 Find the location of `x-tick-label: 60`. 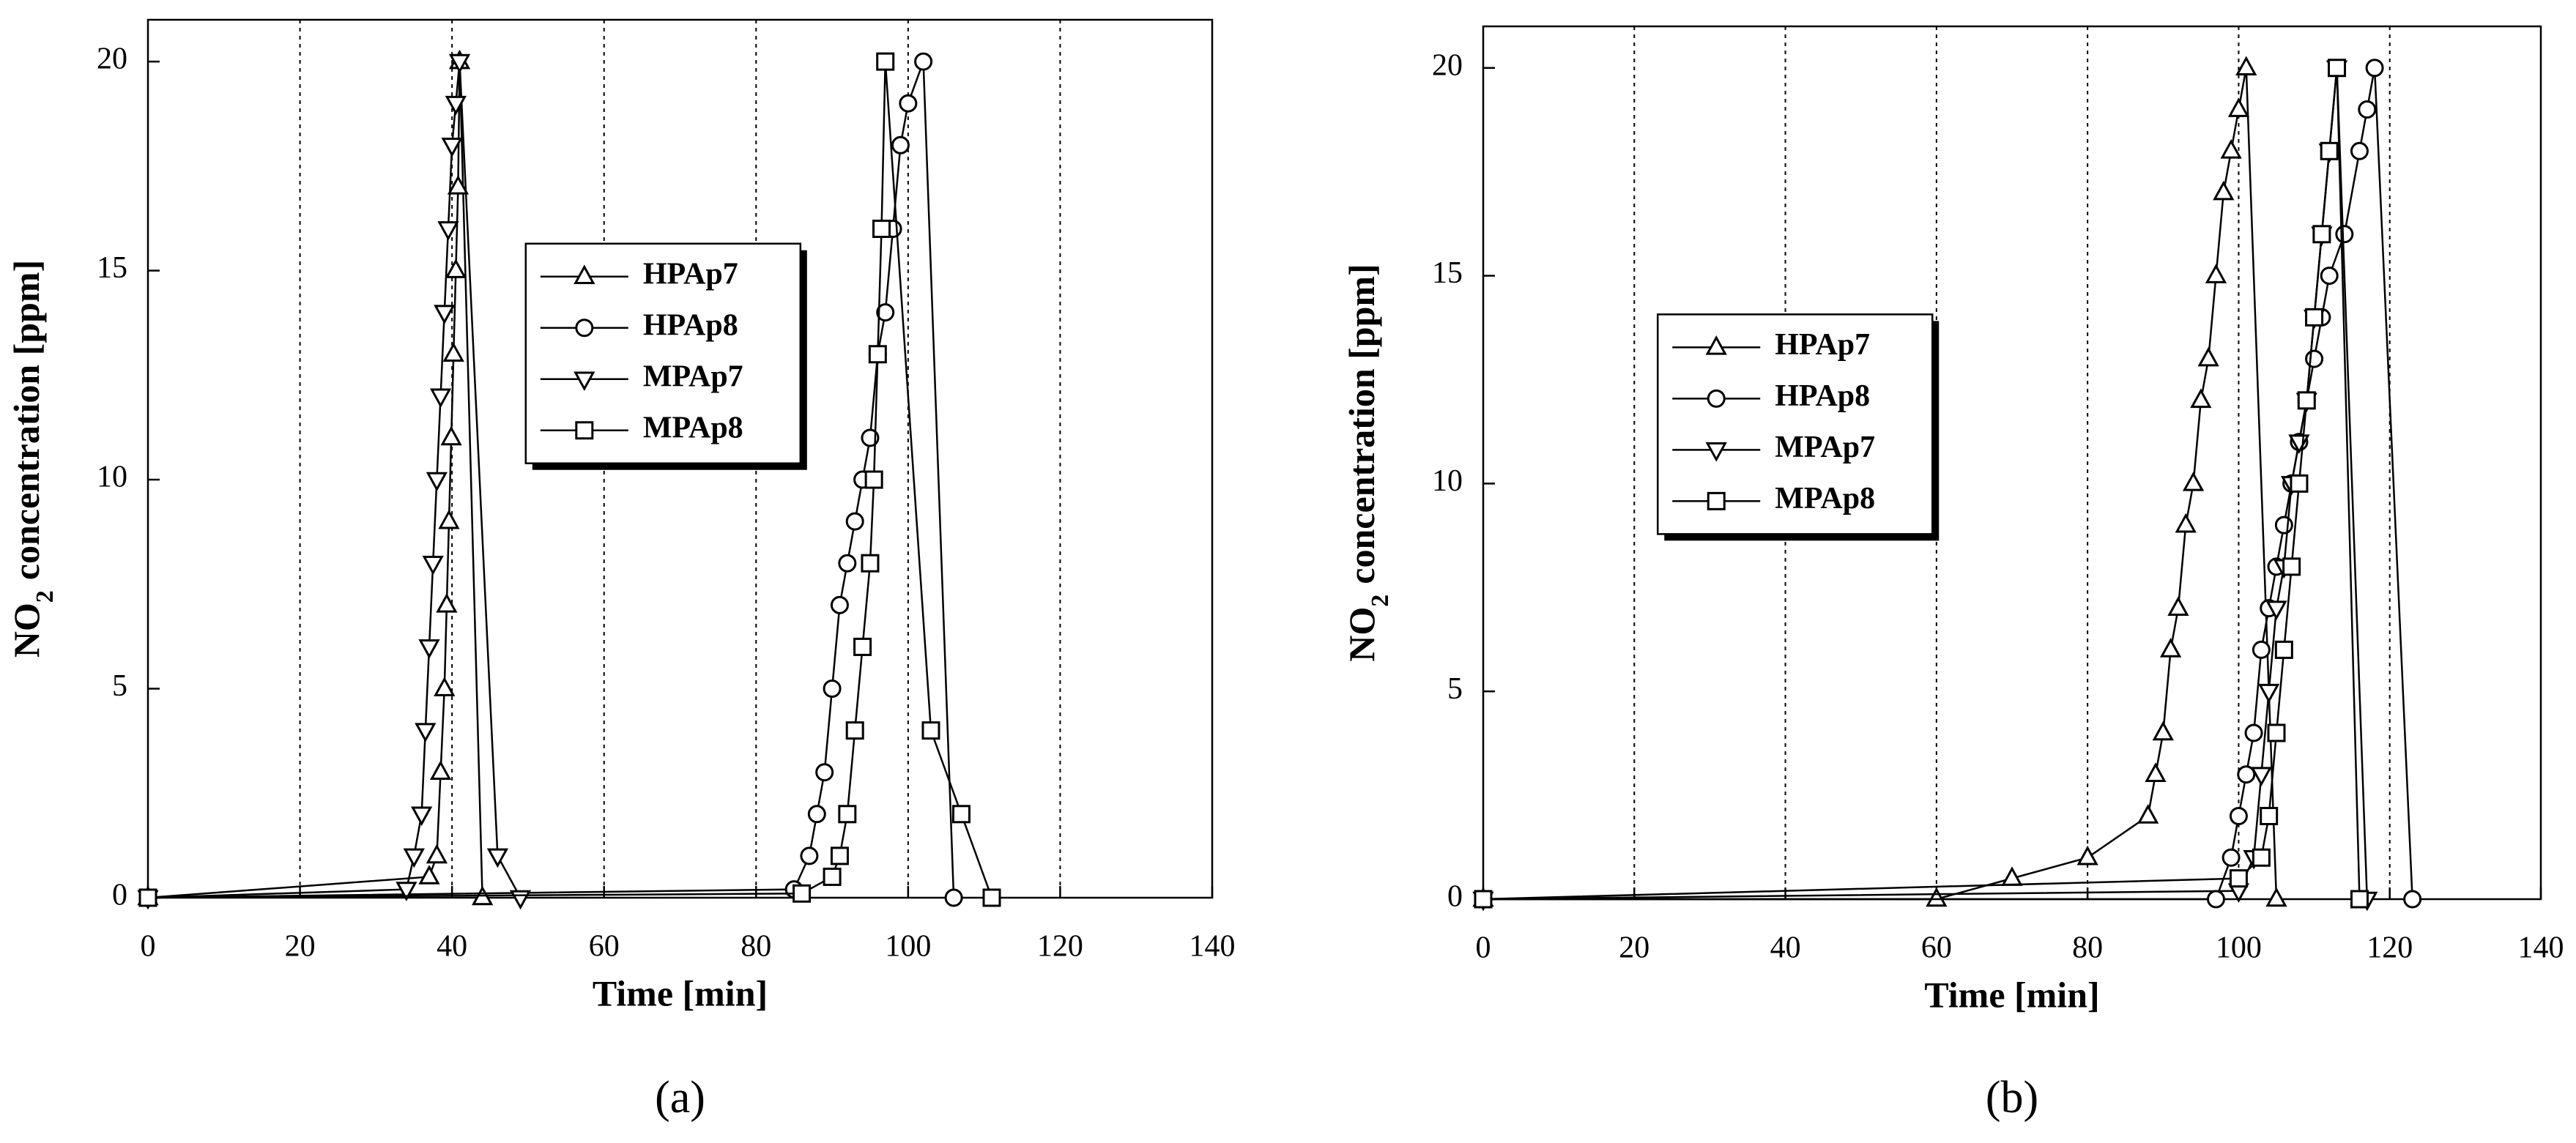

x-tick-label: 60 is located at coordinates (604, 947).